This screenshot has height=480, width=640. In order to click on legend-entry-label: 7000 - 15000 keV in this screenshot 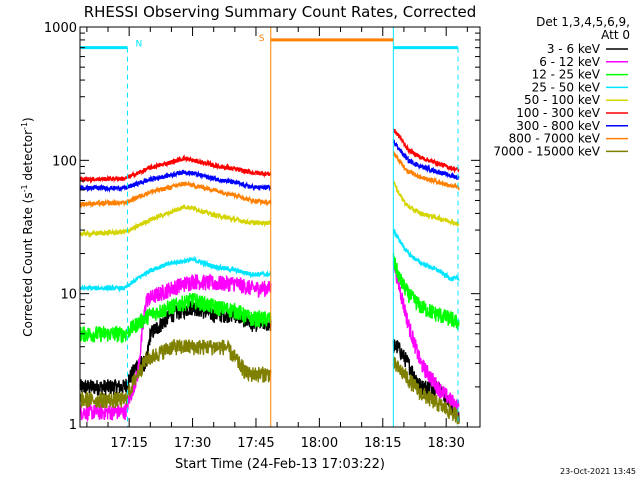, I will do `click(546, 151)`.